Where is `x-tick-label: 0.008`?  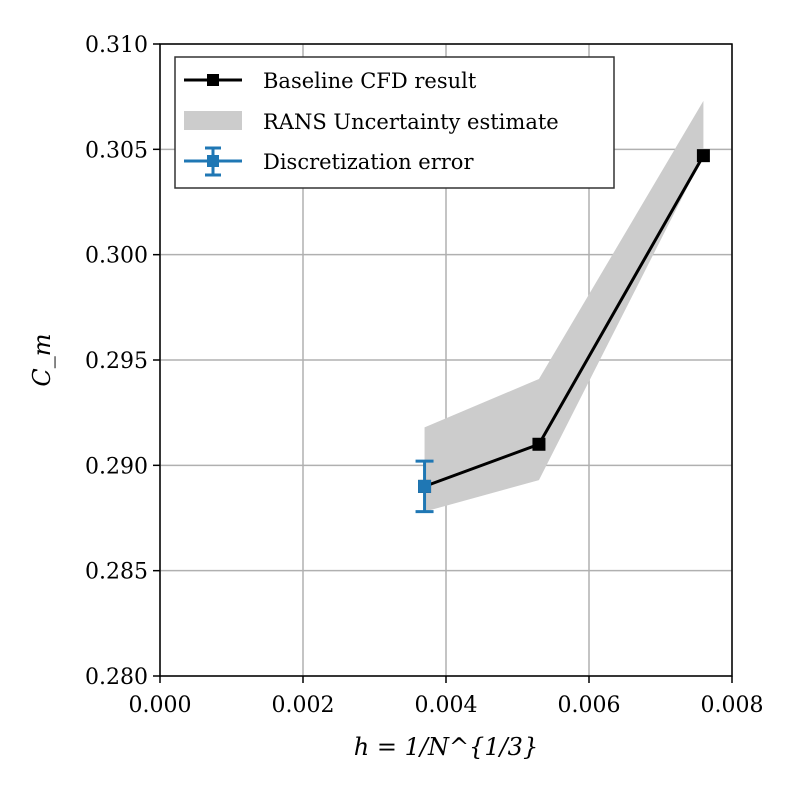 x-tick-label: 0.008 is located at coordinates (732, 705).